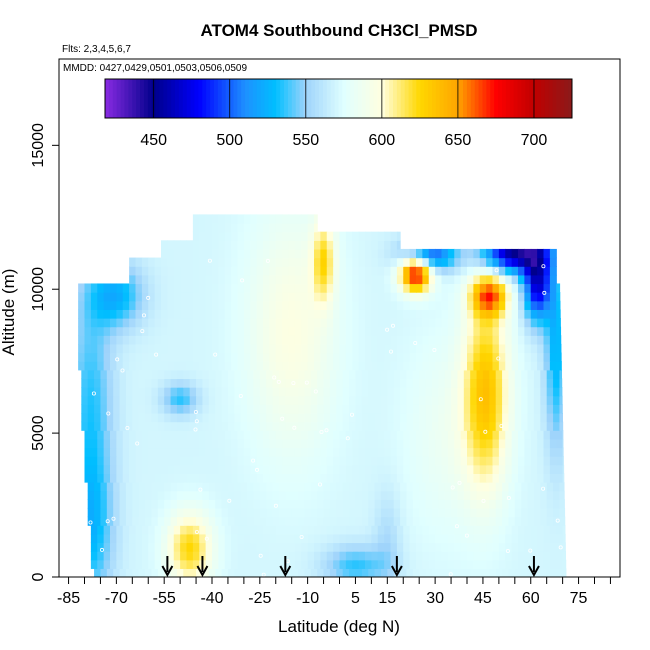  I want to click on sample-point, so click(452, 487).